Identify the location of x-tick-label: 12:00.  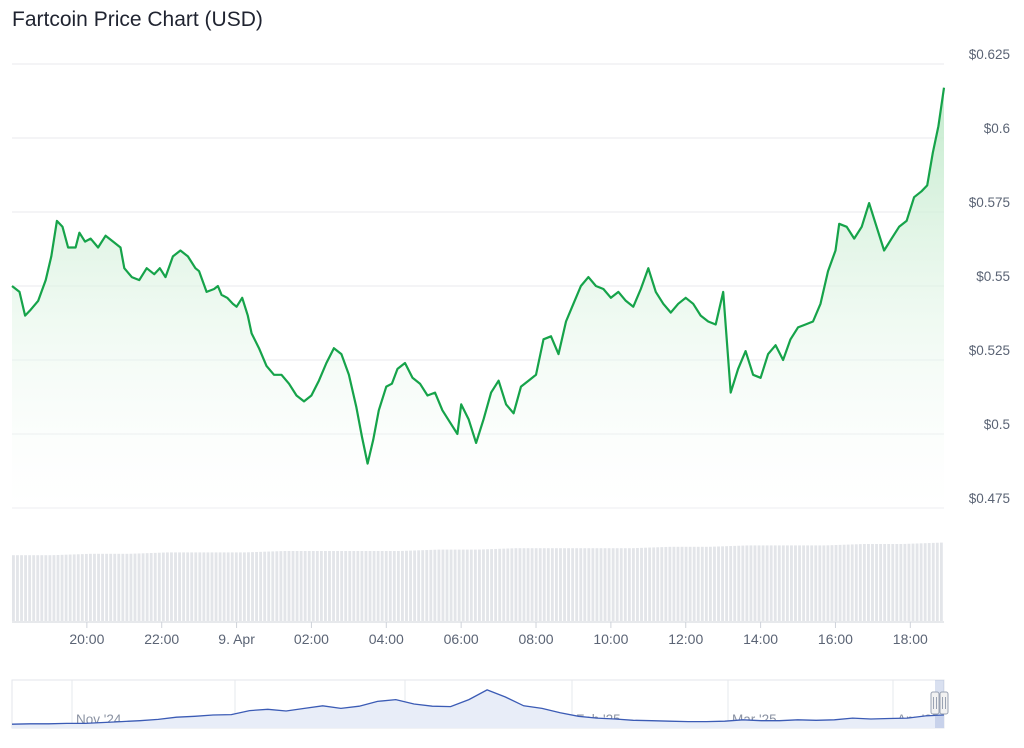
(685, 639).